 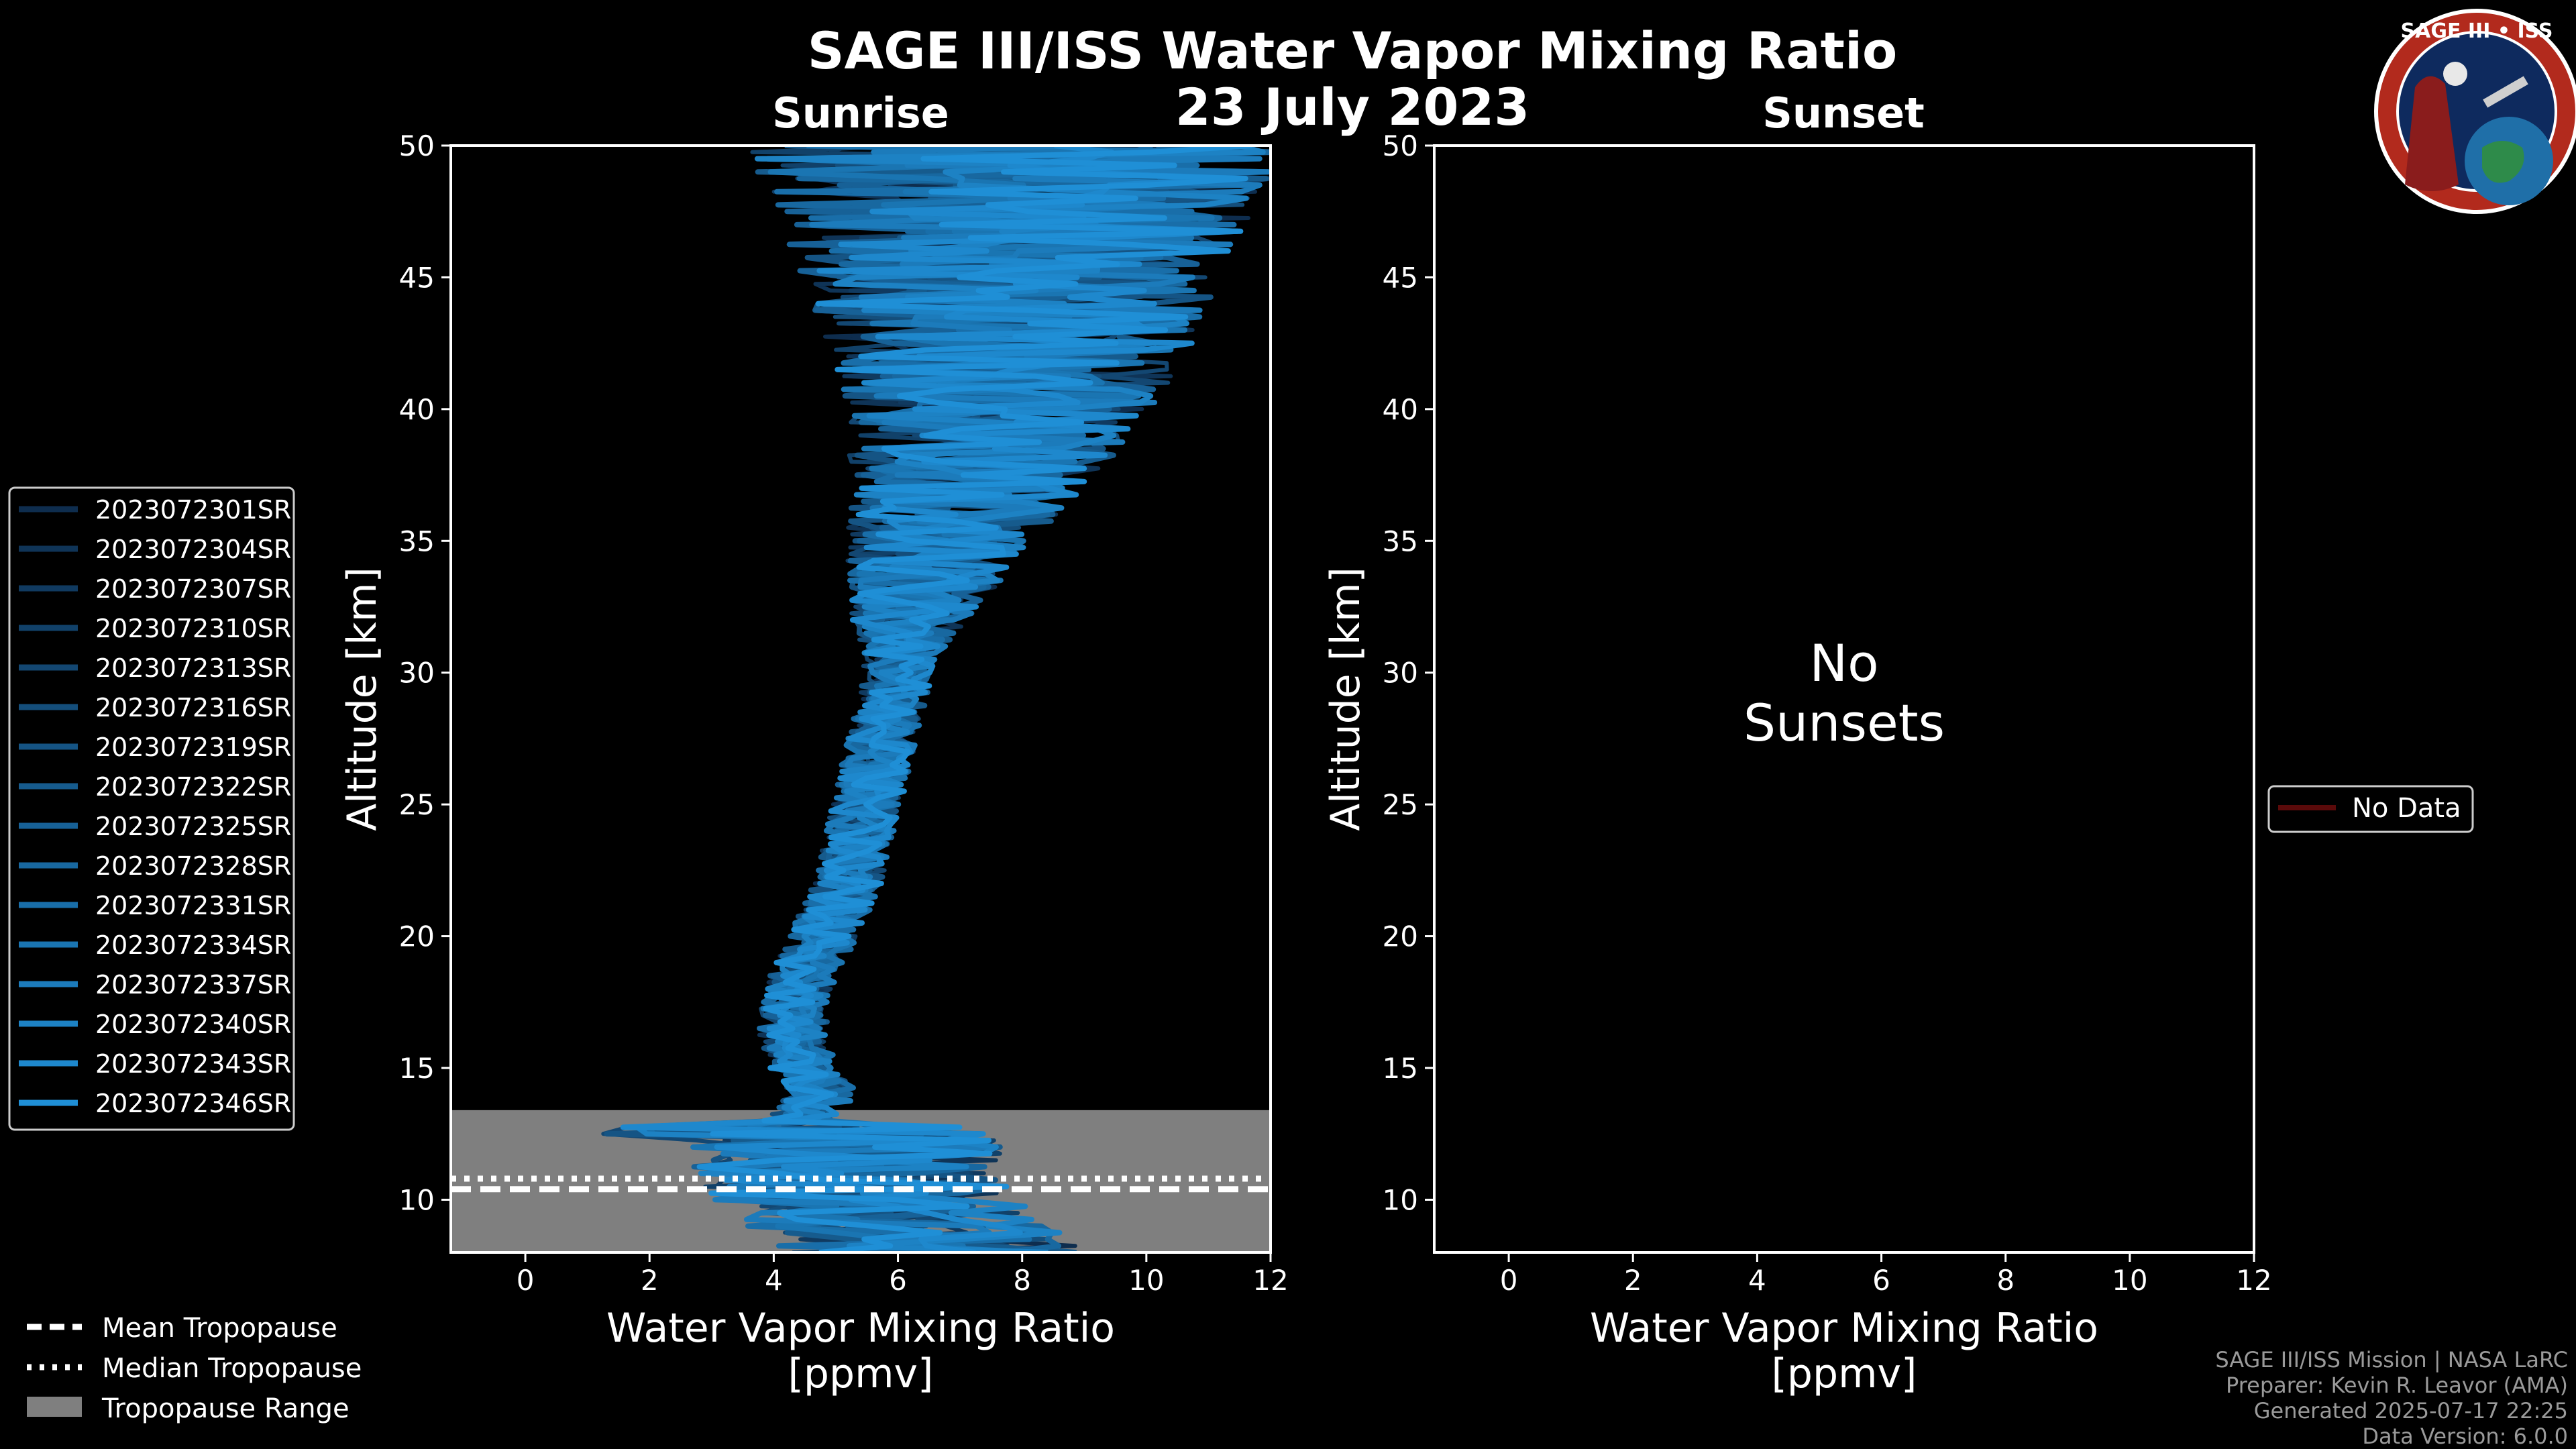 I want to click on no-sunsets-line1: No, so click(x=1843, y=663).